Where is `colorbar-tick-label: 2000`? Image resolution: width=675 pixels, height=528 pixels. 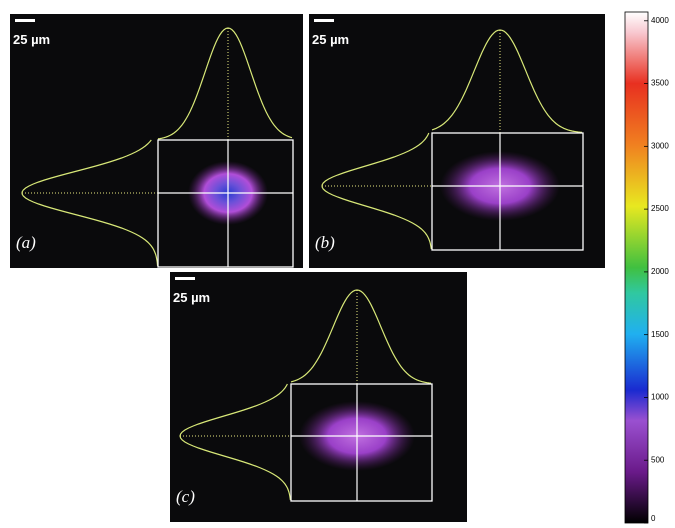
colorbar-tick-label: 2000 is located at coordinates (660, 271).